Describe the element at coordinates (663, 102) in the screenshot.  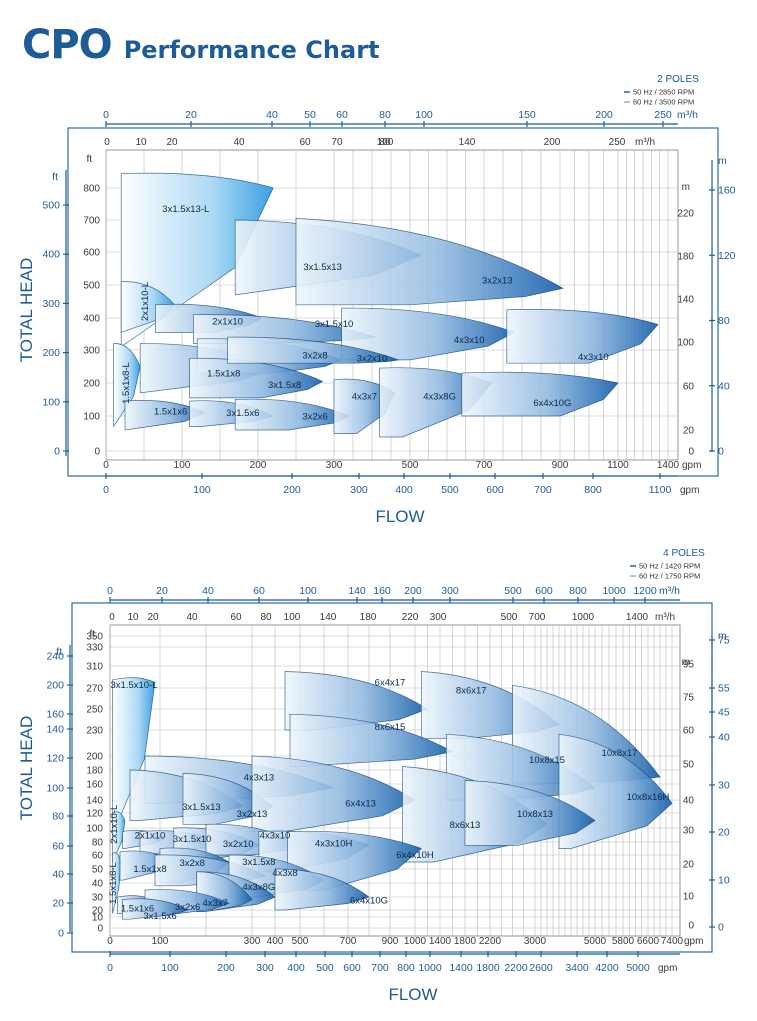
I see `legend-entry: 60 Hz / 3500 RPM` at that location.